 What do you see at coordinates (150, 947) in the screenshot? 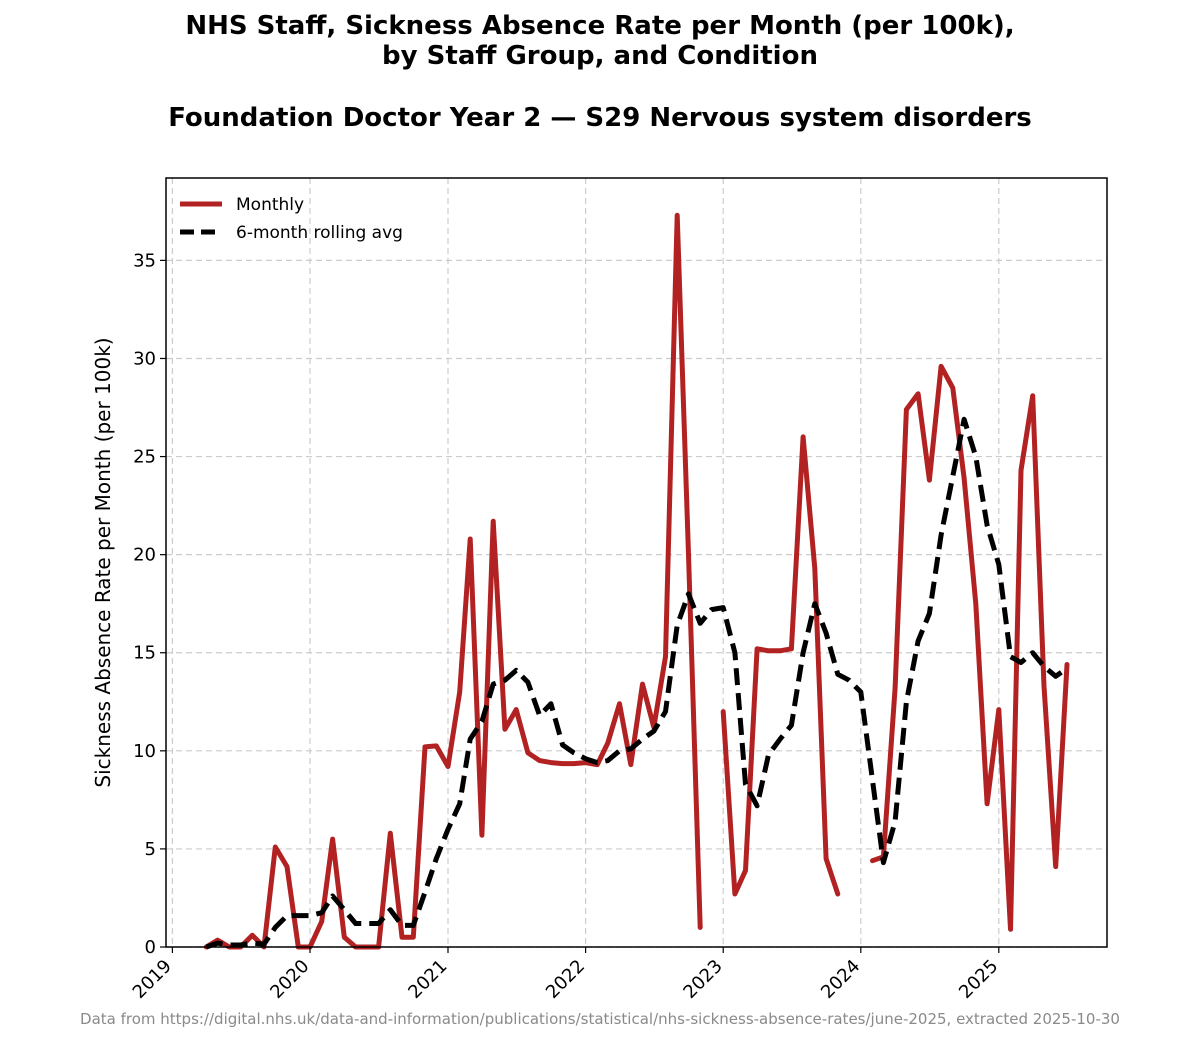
I see `y-tick-label: 0` at bounding box center [150, 947].